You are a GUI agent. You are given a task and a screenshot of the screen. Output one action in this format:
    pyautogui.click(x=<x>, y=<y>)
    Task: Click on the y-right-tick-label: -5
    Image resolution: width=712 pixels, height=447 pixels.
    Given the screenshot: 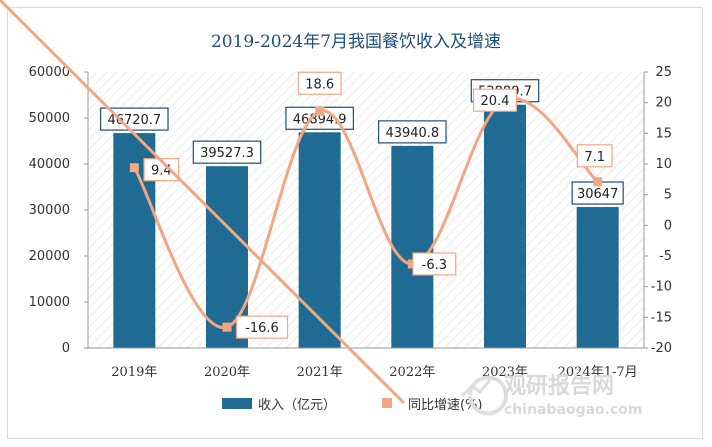 What is the action you would take?
    pyautogui.click(x=665, y=256)
    